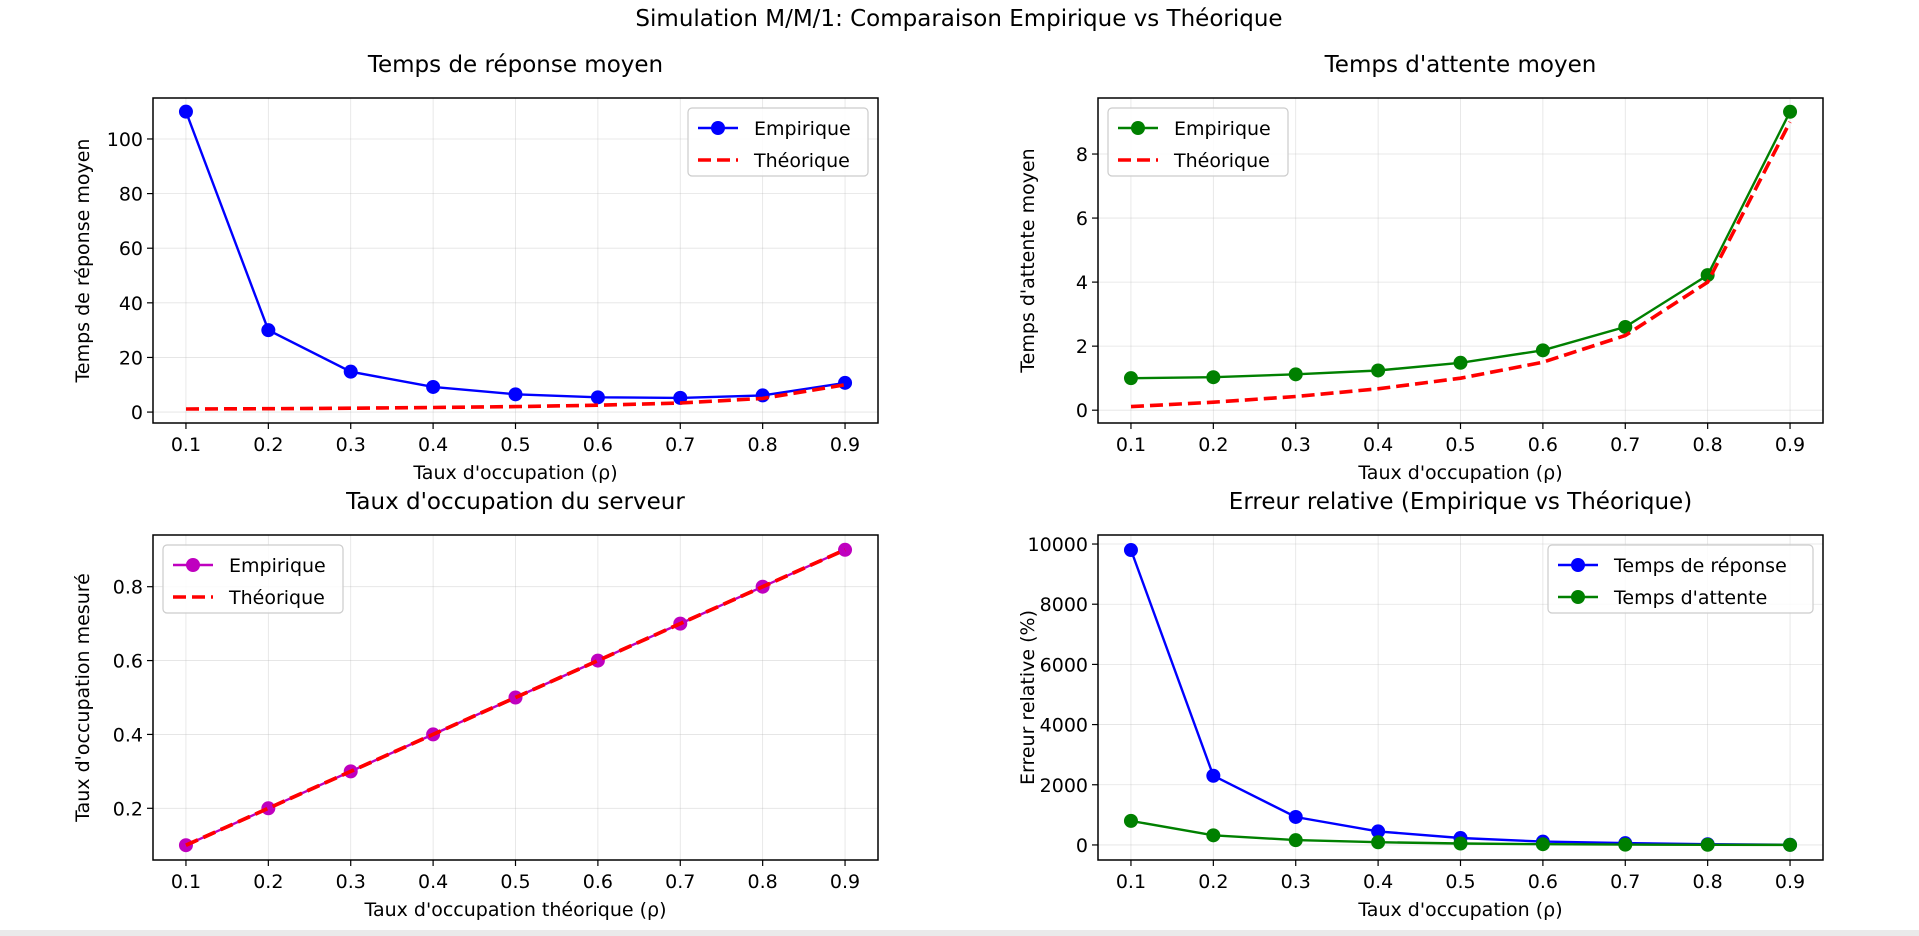  I want to click on chart-waiting-xtick-label: 0.6, so click(1543, 445).